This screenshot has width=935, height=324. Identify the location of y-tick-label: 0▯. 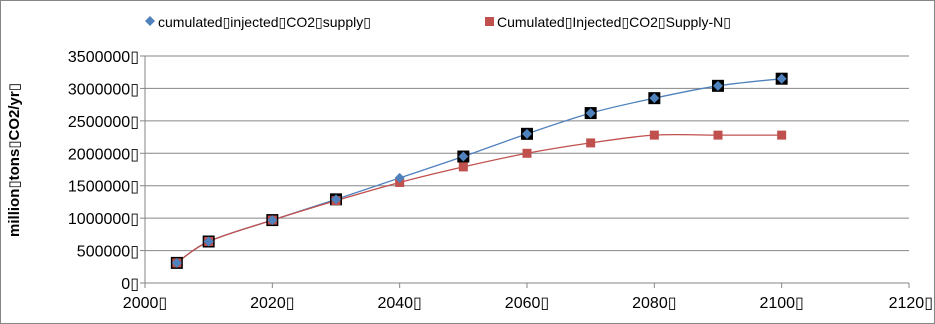
(130, 284).